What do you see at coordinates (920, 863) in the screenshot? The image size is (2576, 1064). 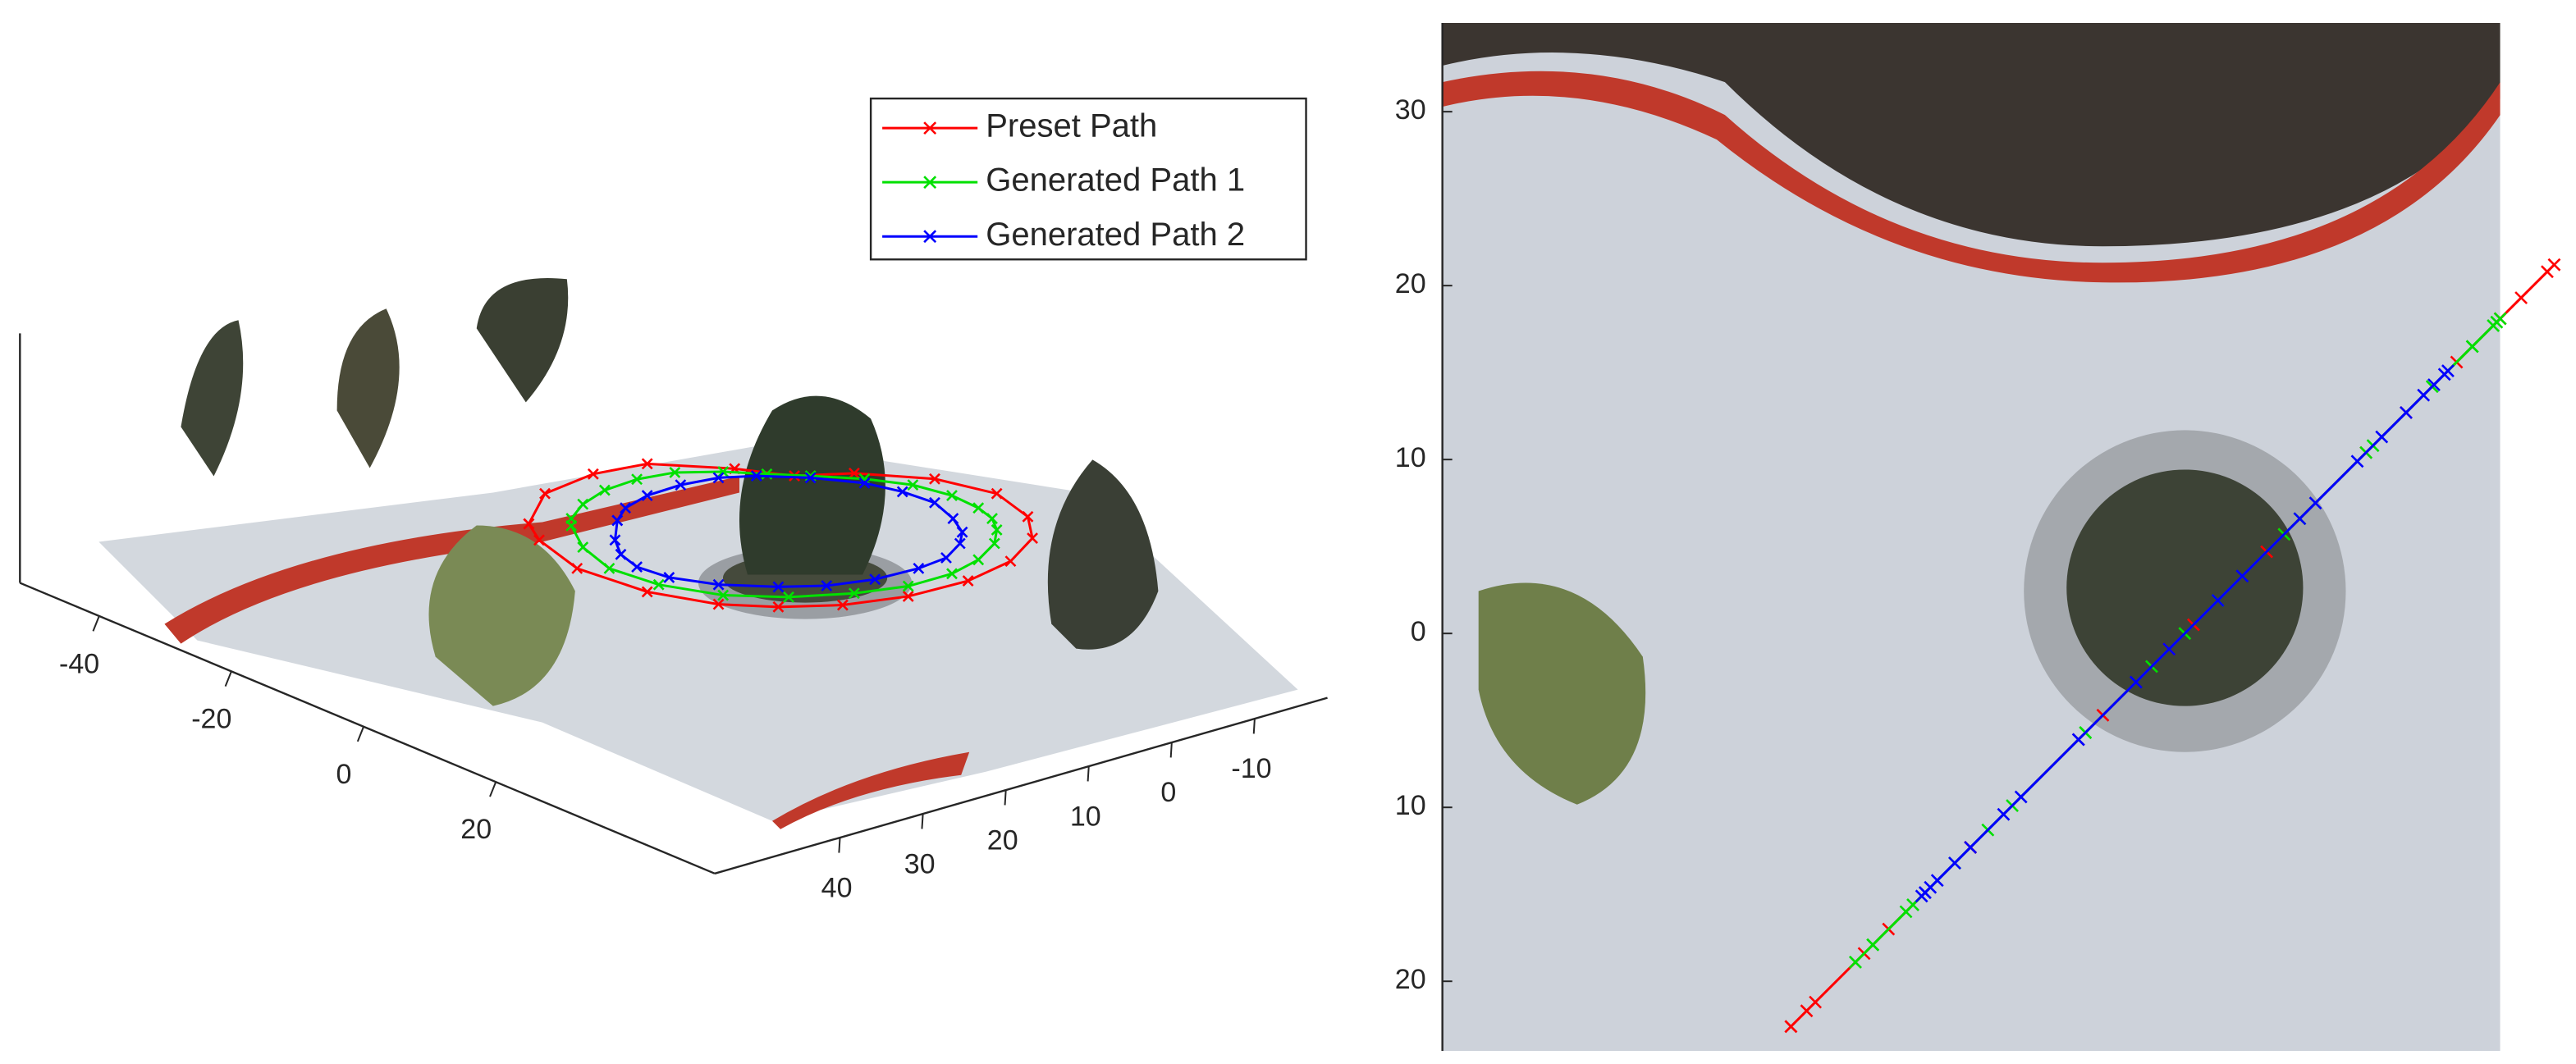 I see `y3d-tick-label: 30` at bounding box center [920, 863].